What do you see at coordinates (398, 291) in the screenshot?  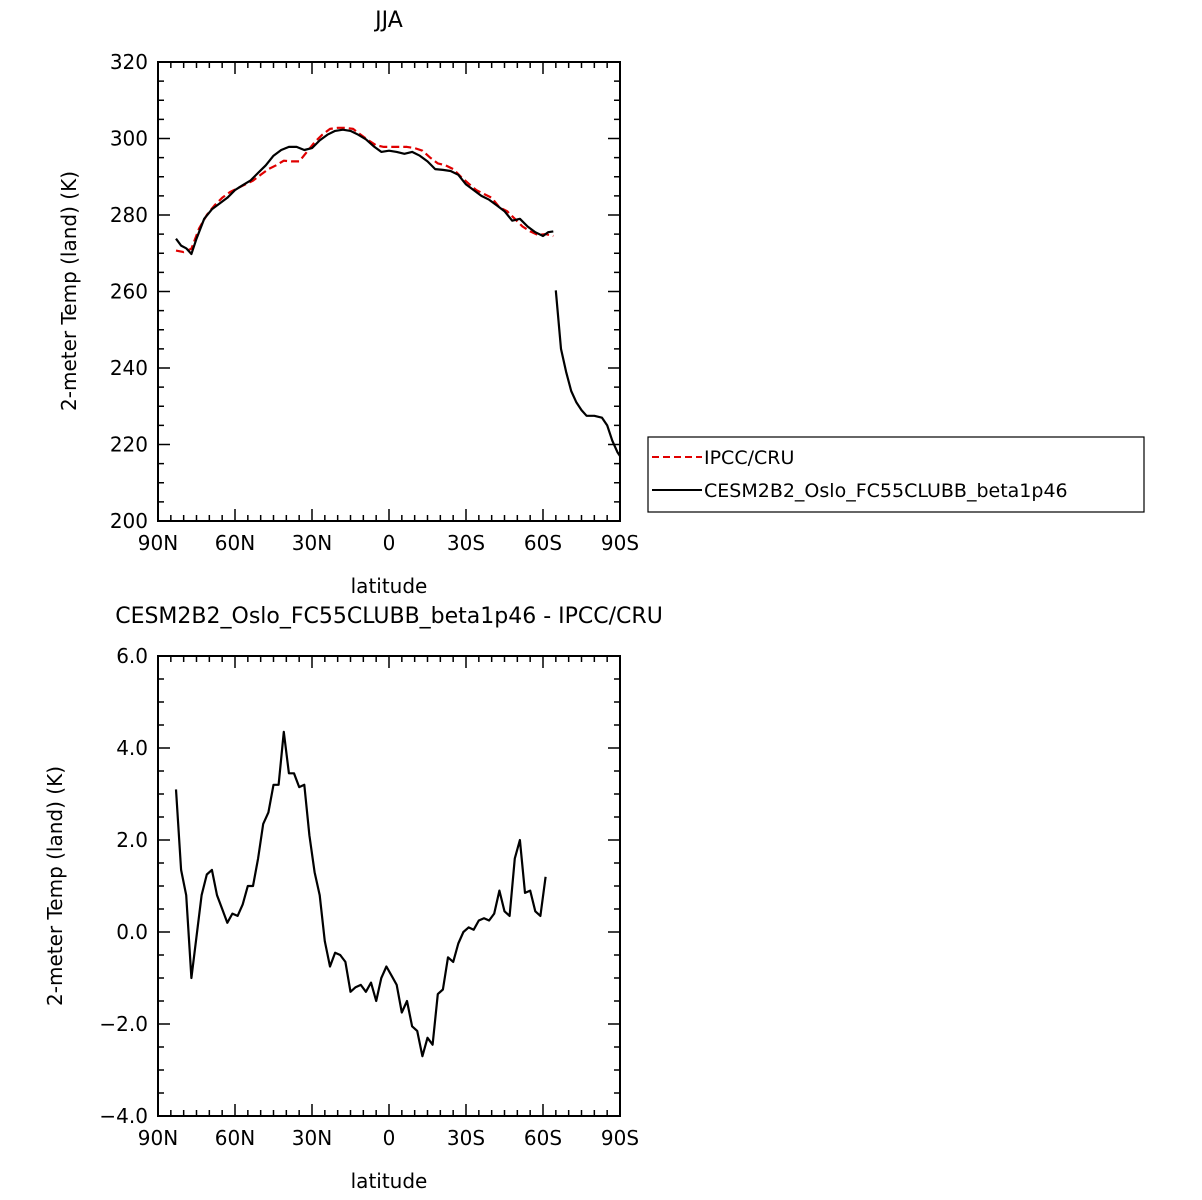 I see `top-series-lines` at bounding box center [398, 291].